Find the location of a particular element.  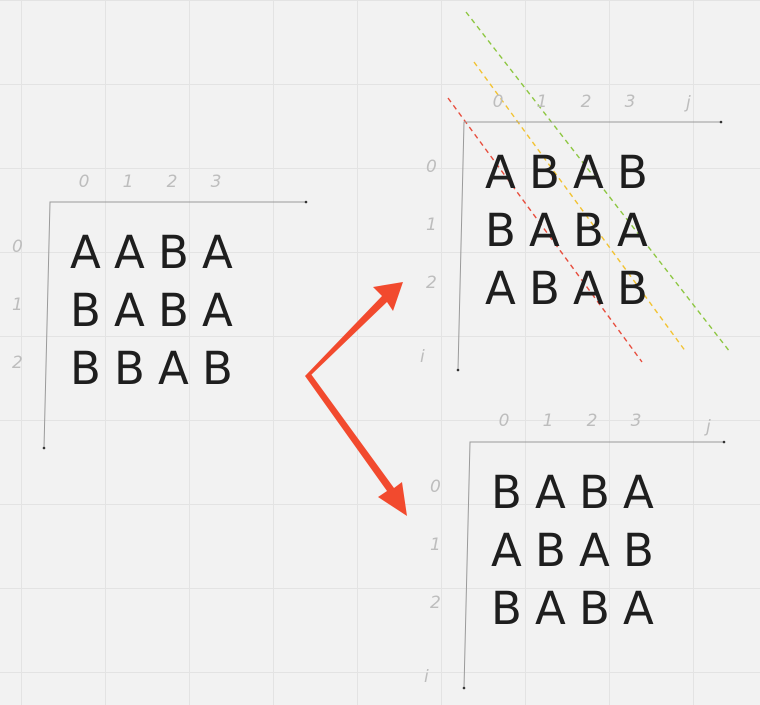

diagonal-red-line is located at coordinates (545, 230).